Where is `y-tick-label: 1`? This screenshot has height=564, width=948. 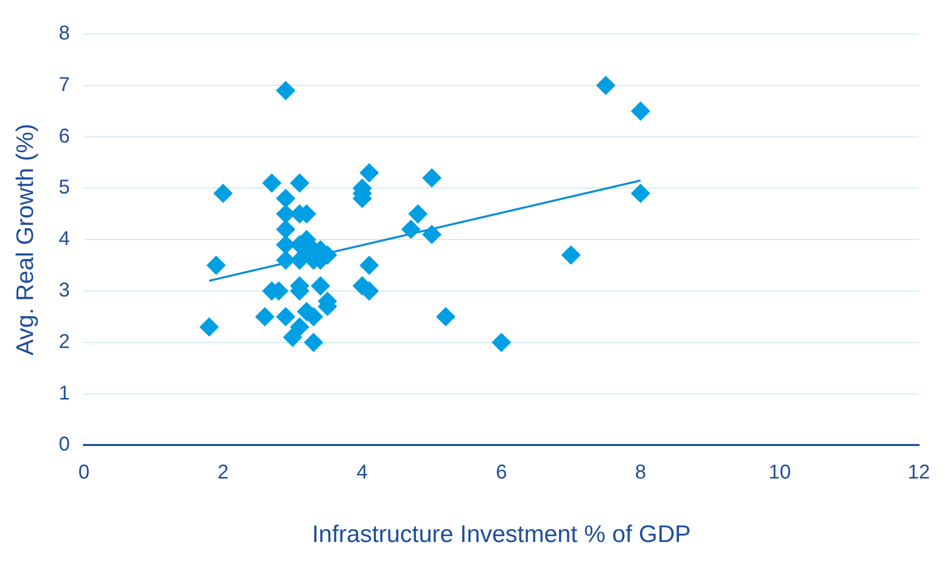 y-tick-label: 1 is located at coordinates (64, 393).